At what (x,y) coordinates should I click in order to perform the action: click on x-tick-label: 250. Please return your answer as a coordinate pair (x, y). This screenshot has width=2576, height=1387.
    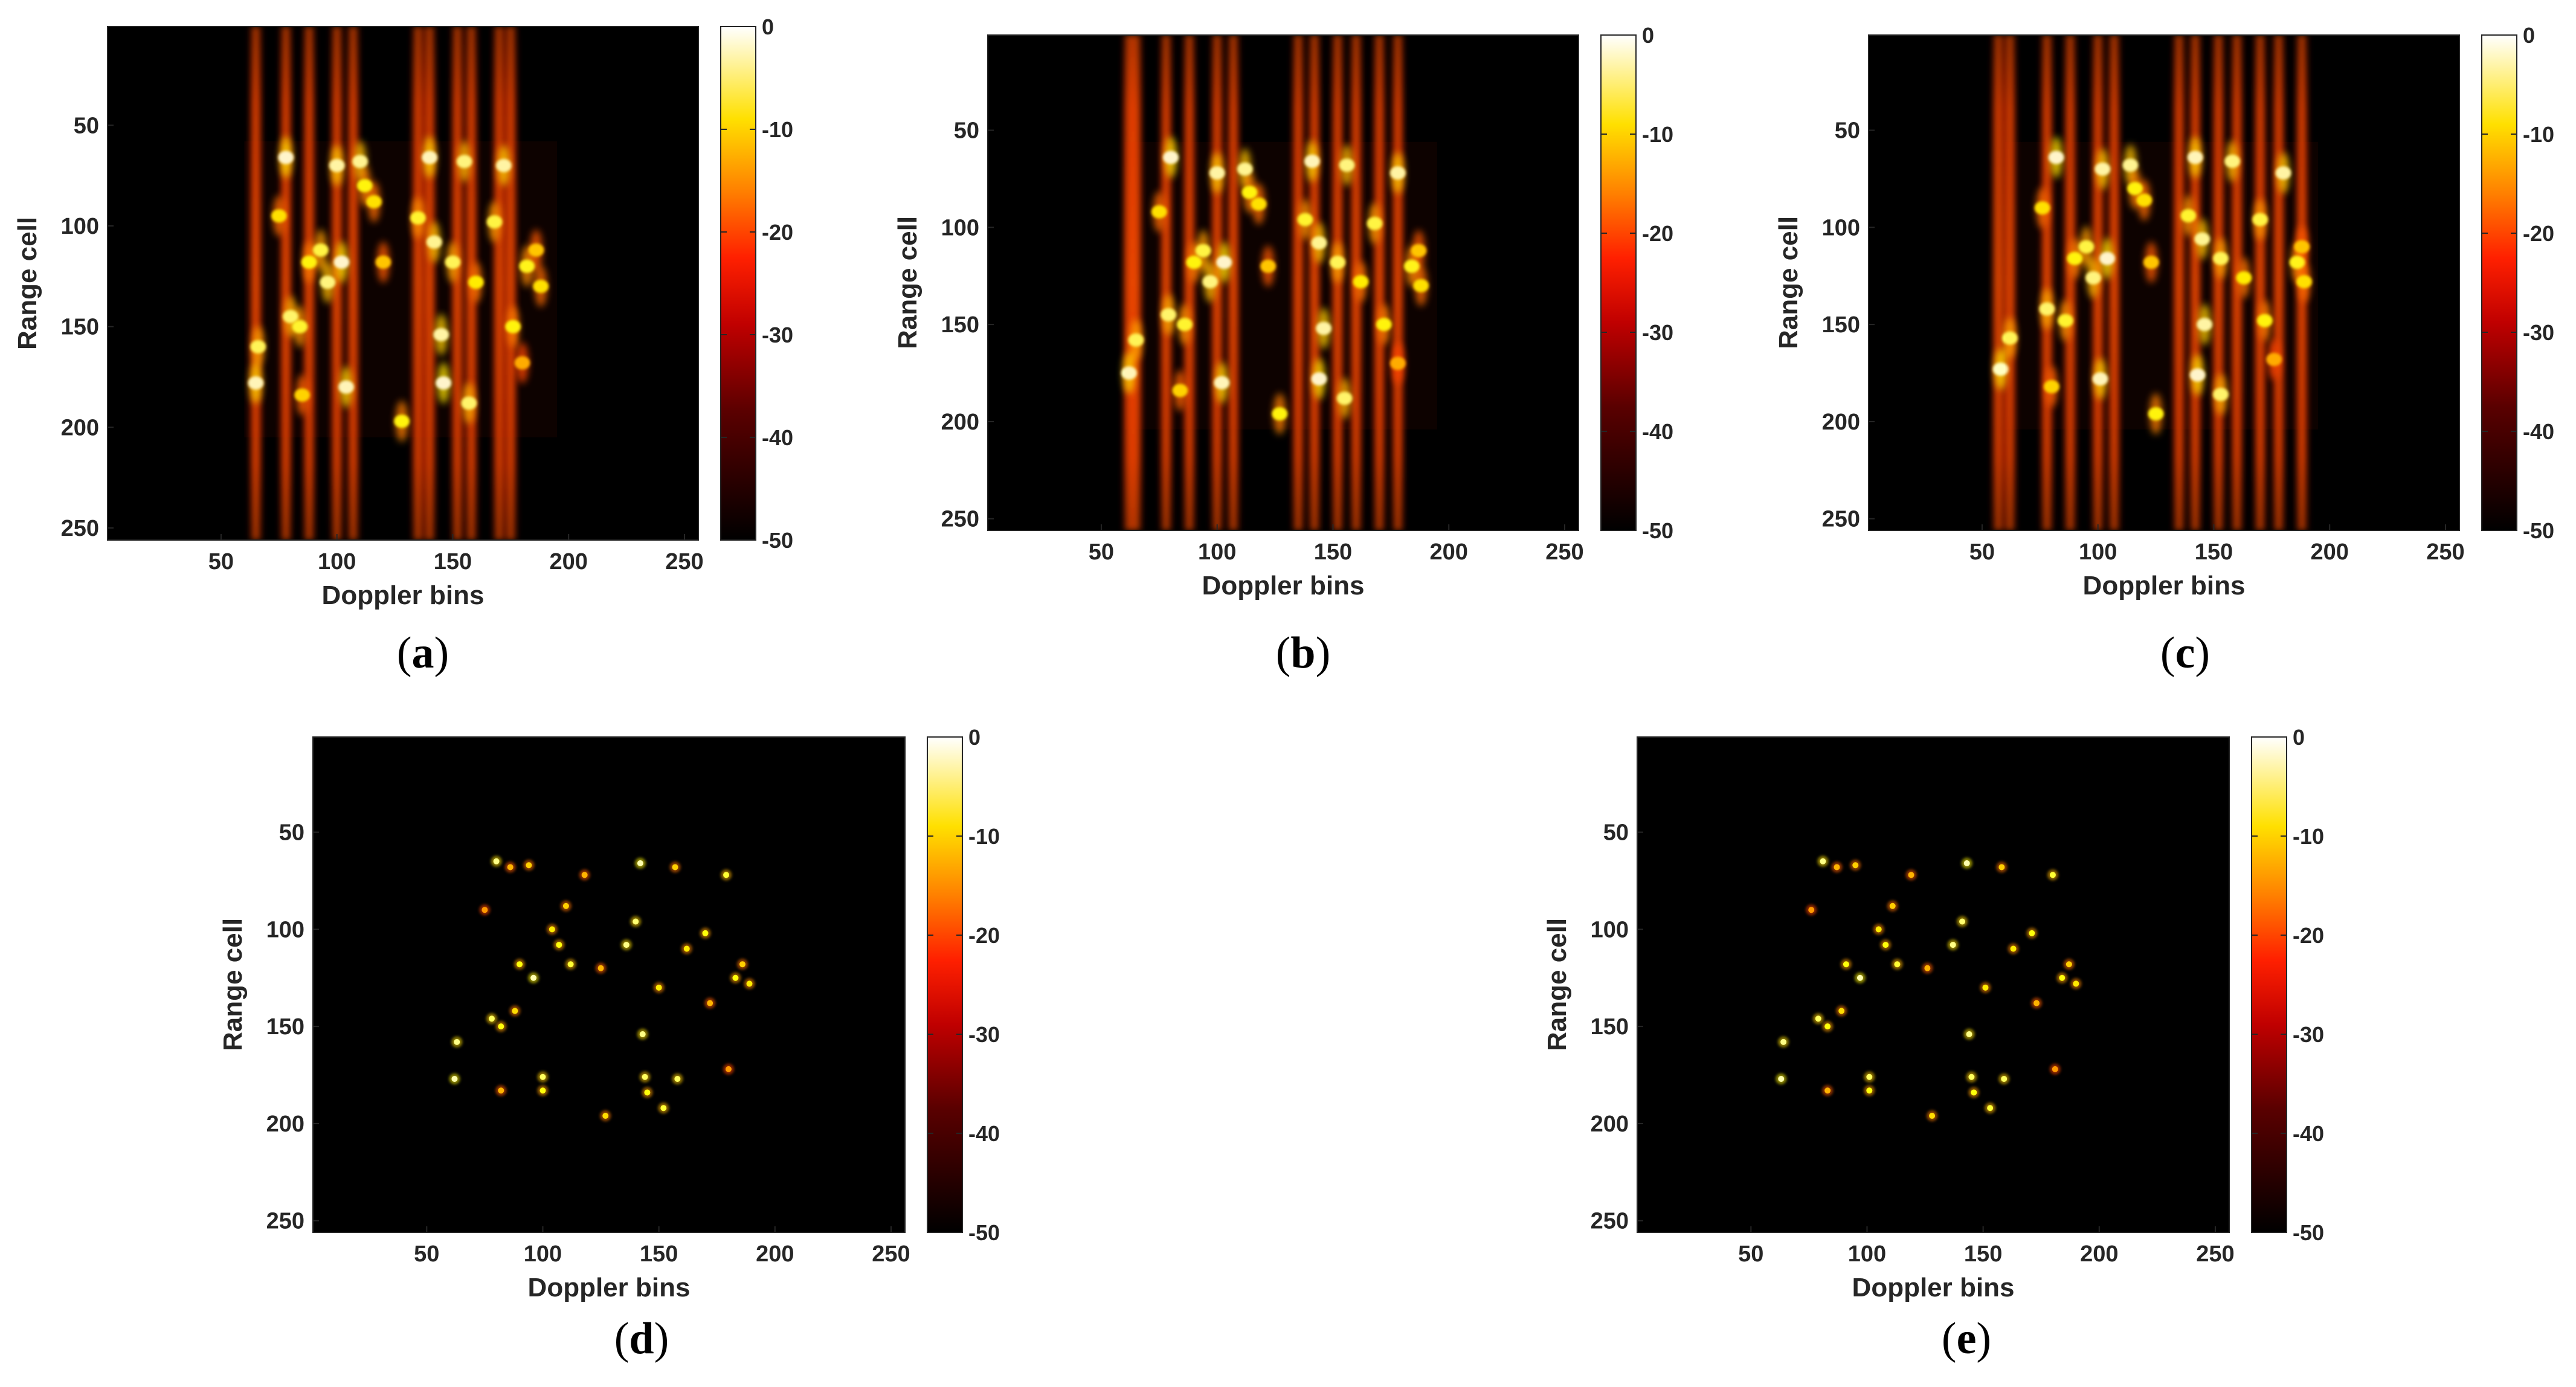
    Looking at the image, I should click on (1564, 552).